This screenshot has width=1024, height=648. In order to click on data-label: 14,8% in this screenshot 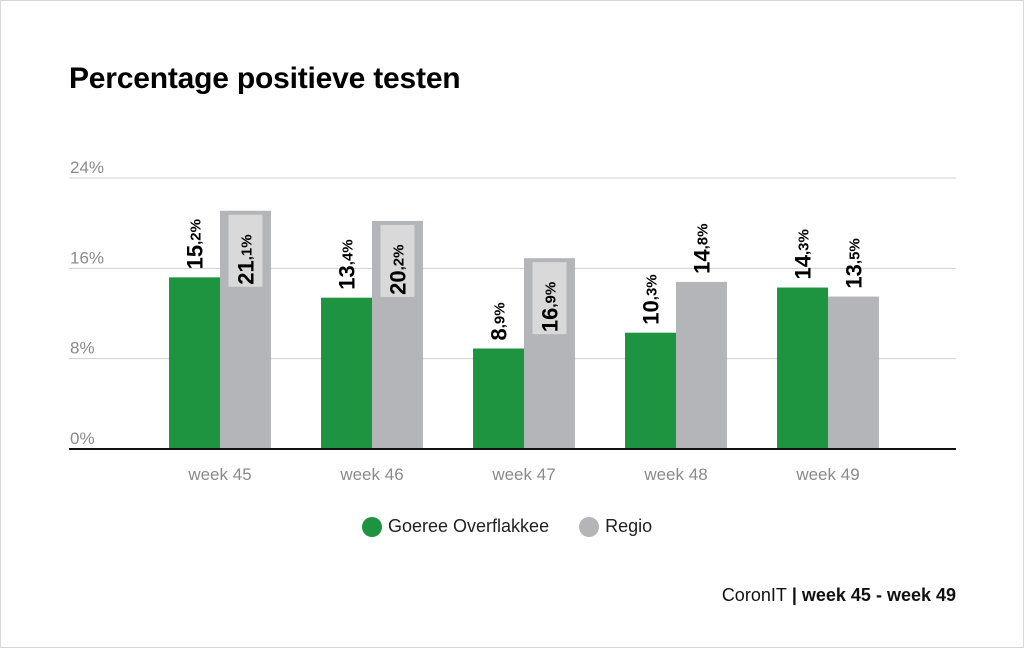, I will do `click(702, 249)`.